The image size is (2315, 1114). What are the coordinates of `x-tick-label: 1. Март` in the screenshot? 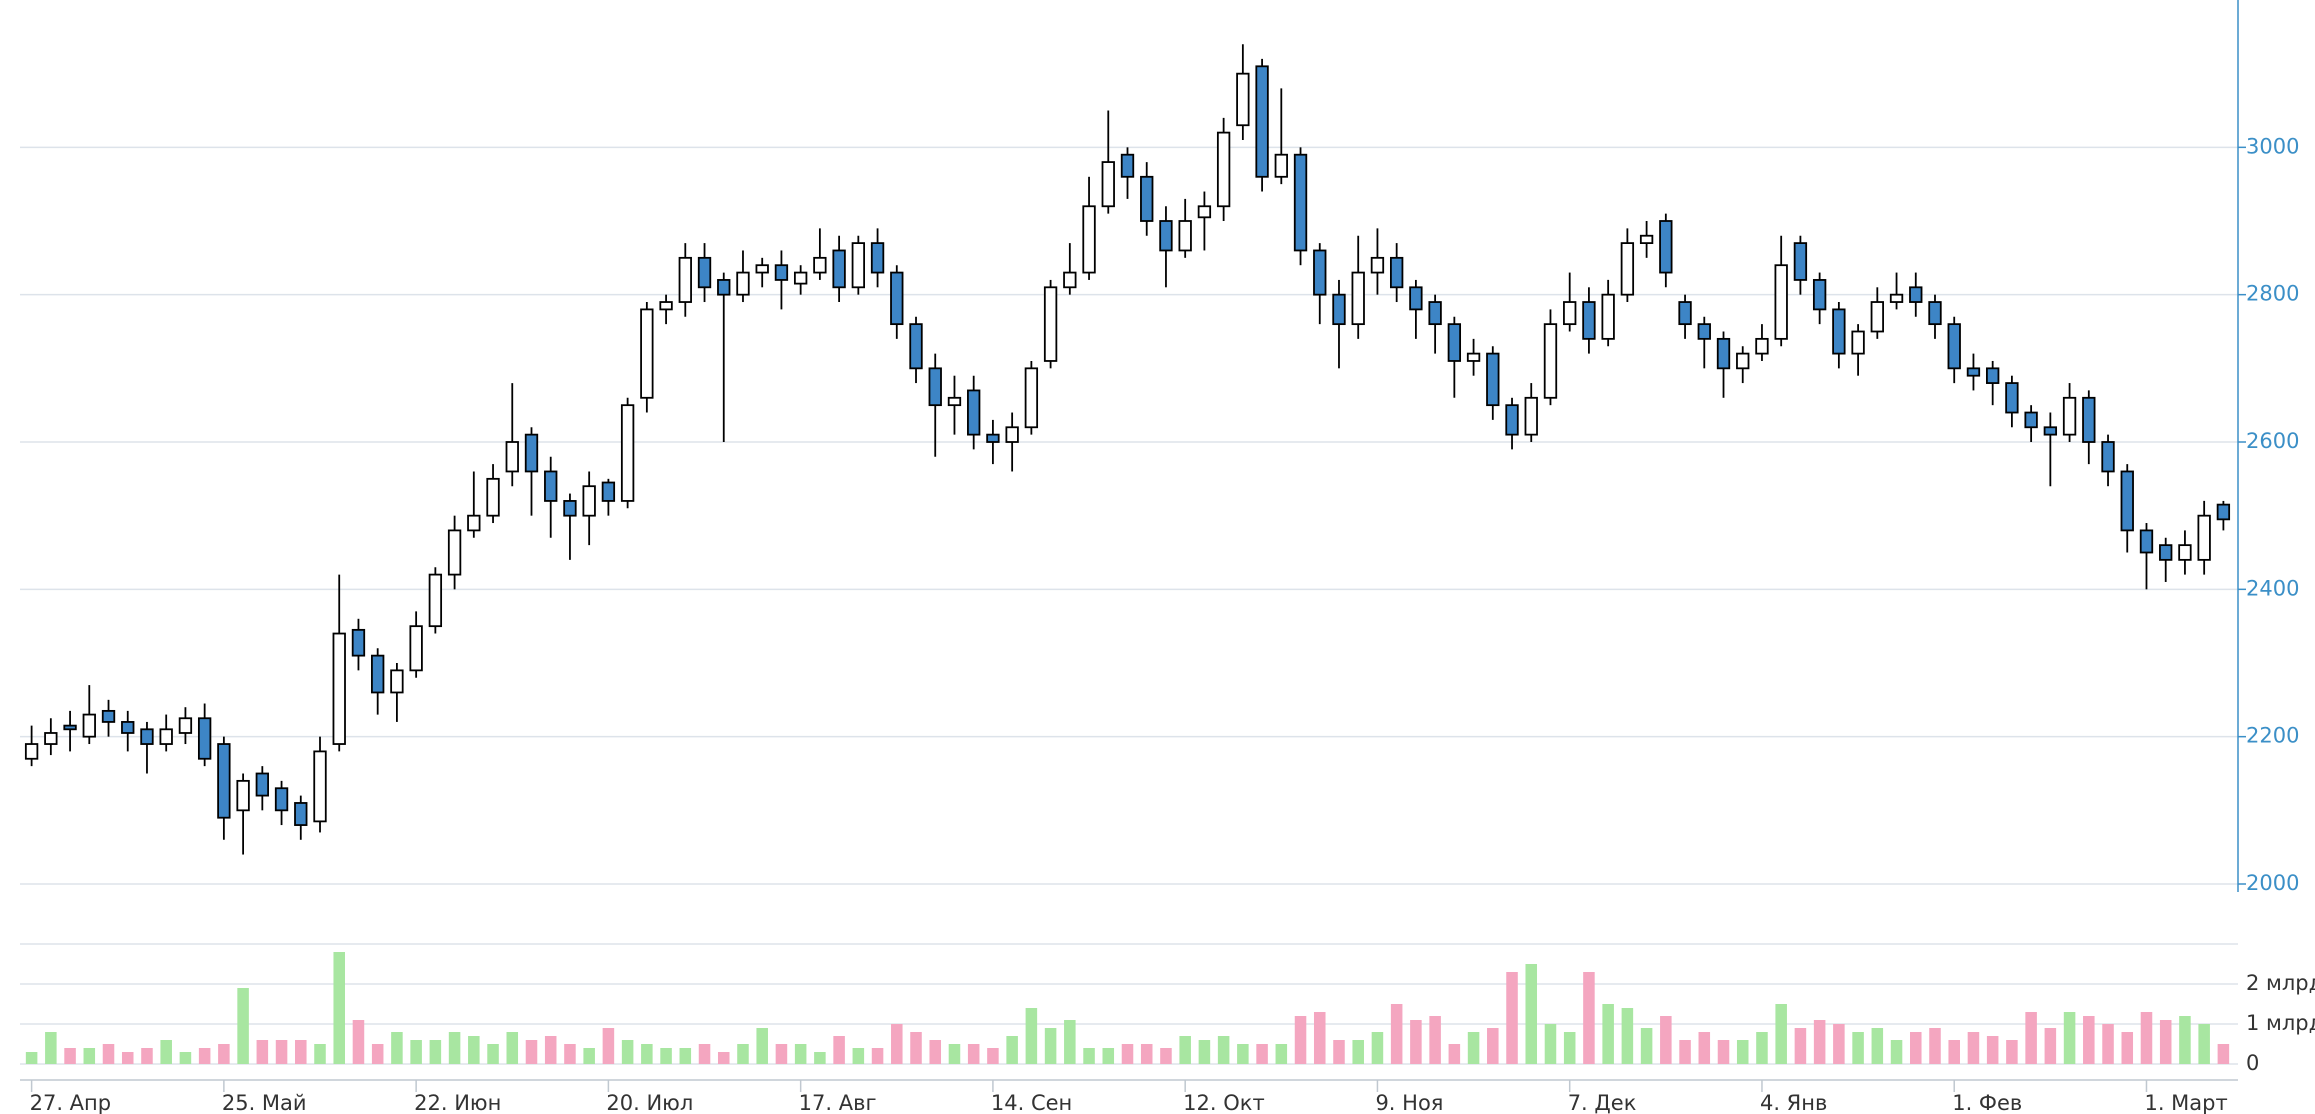 It's located at (2185, 1102).